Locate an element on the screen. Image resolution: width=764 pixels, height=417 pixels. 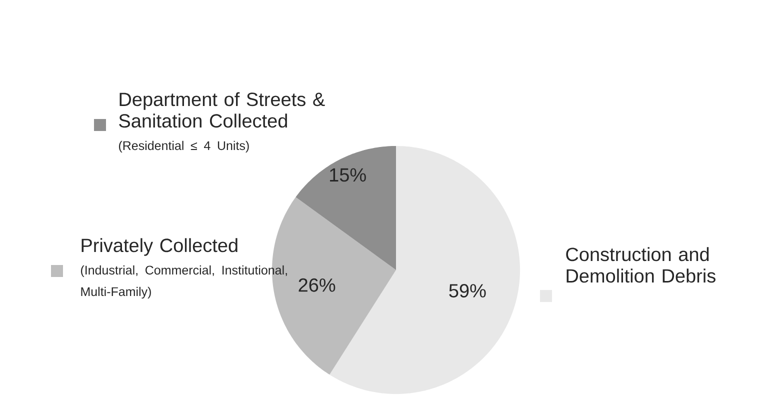
text: (Industrial, Commercial, Institutional, Multi-Family) is located at coordinates (183, 282).